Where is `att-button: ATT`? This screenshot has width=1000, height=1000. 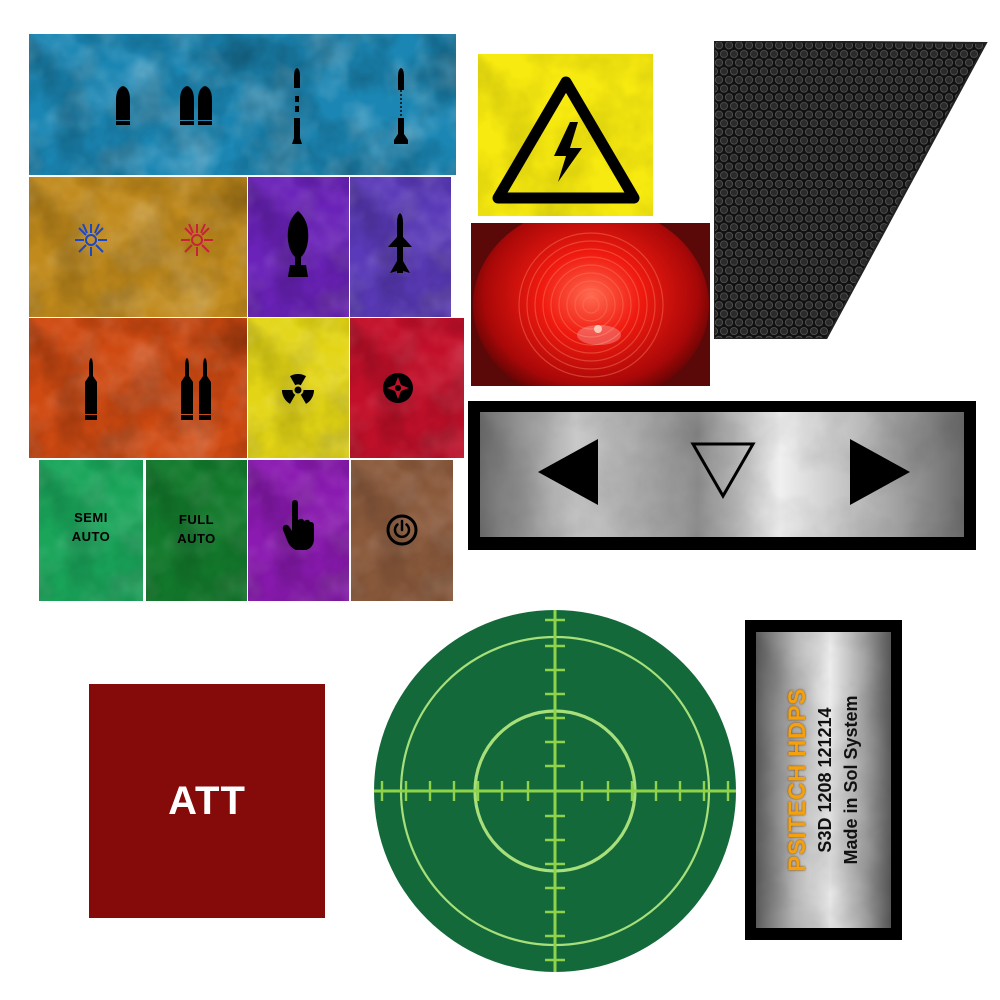
att-button: ATT is located at coordinates (207, 801).